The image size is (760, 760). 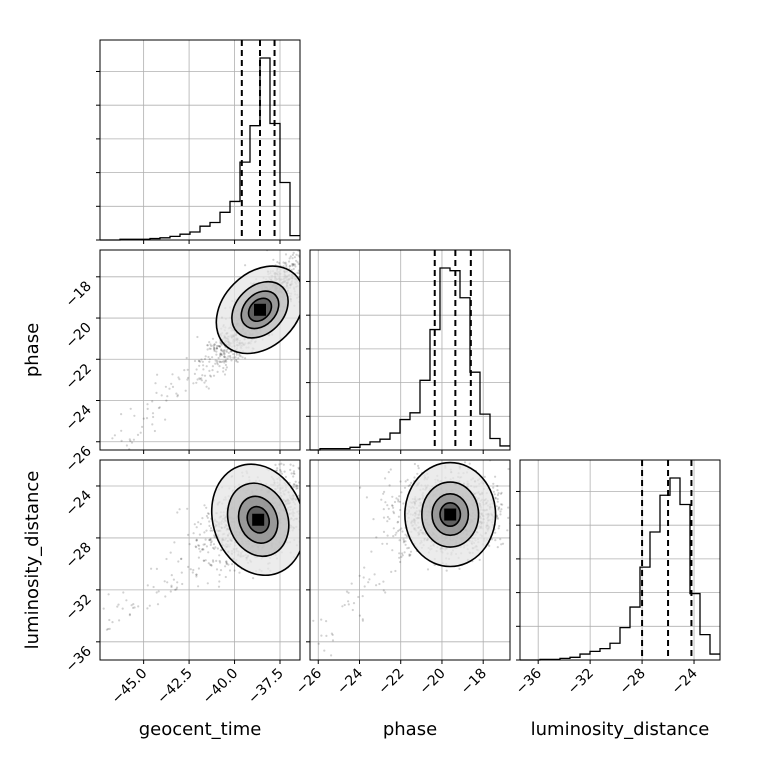 What do you see at coordinates (266, 687) in the screenshot?
I see `x-tick-label: −37.5` at bounding box center [266, 687].